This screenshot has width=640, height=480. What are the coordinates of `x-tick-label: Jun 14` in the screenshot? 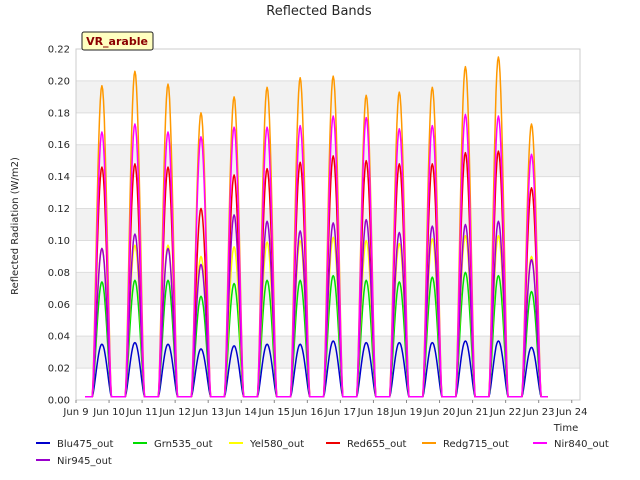 It's located at (240, 412).